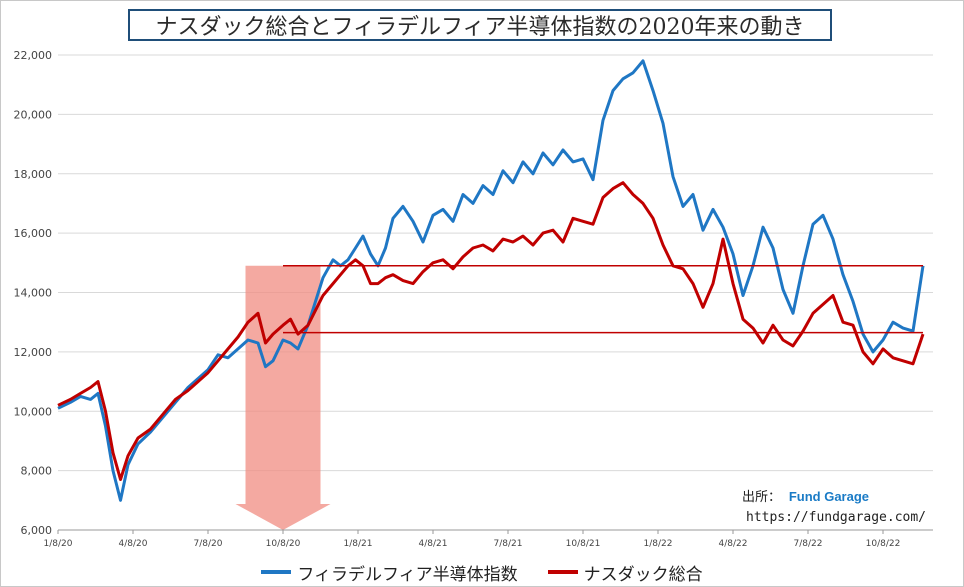 This screenshot has width=964, height=587. Describe the element at coordinates (133, 544) in the screenshot. I see `x-tick-label: 4/8/20` at that location.